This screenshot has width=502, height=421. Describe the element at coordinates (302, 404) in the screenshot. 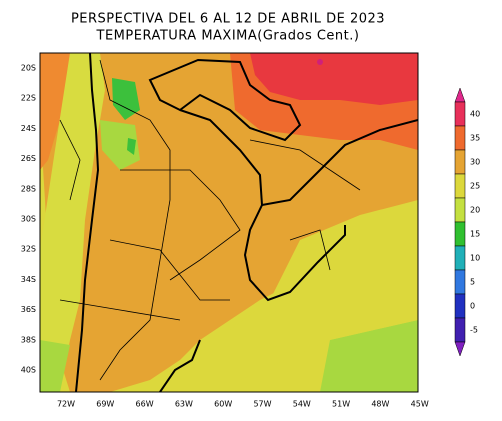

I see `longitude-label: 54W` at that location.